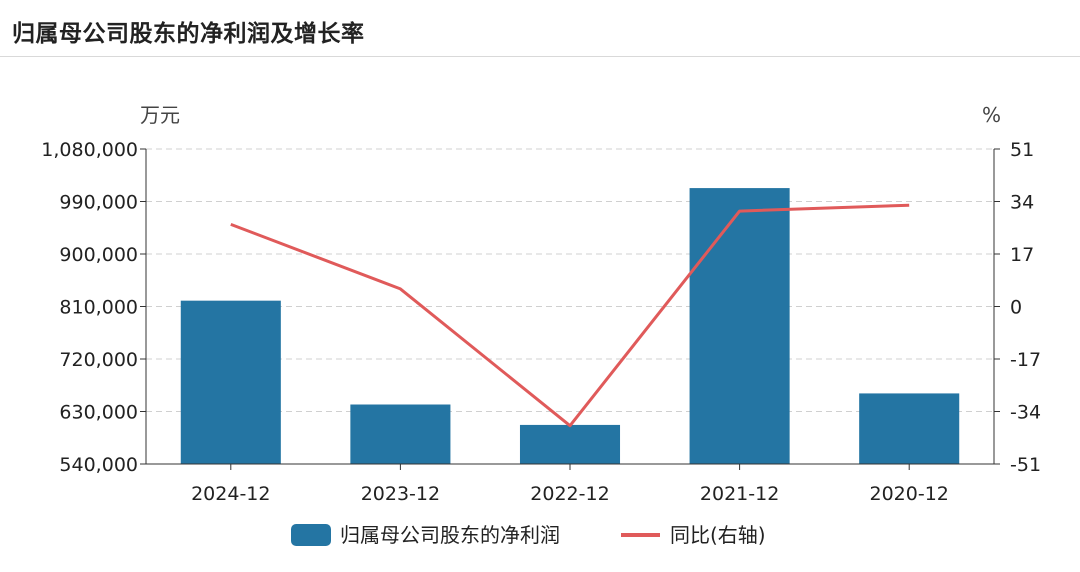 The image size is (1080, 572). I want to click on right-axis-tick-label: 34, so click(1022, 203).